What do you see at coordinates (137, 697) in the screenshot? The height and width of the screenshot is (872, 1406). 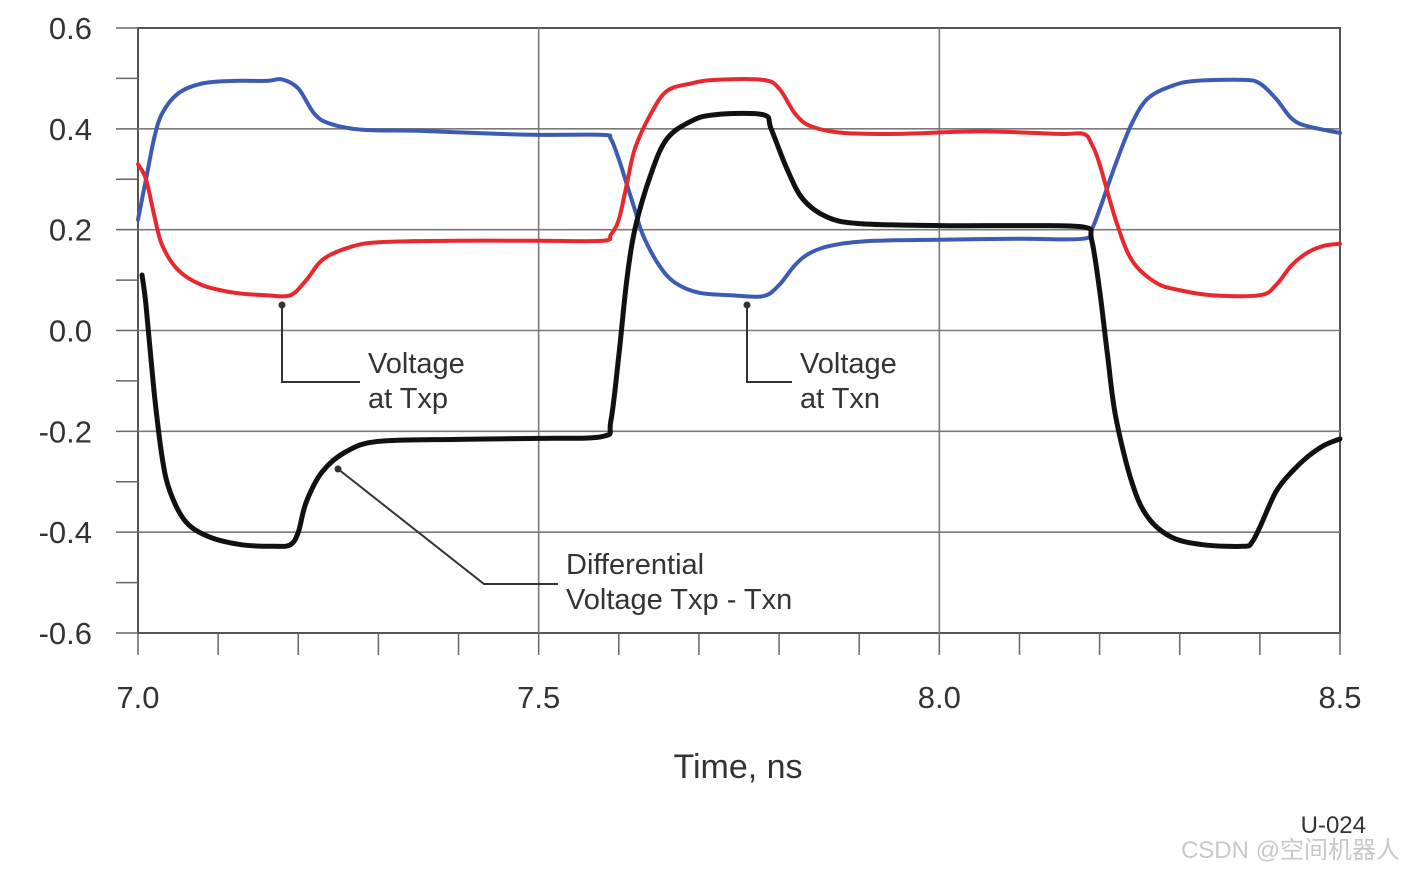 I see `x-tick-label: 7.0` at bounding box center [137, 697].